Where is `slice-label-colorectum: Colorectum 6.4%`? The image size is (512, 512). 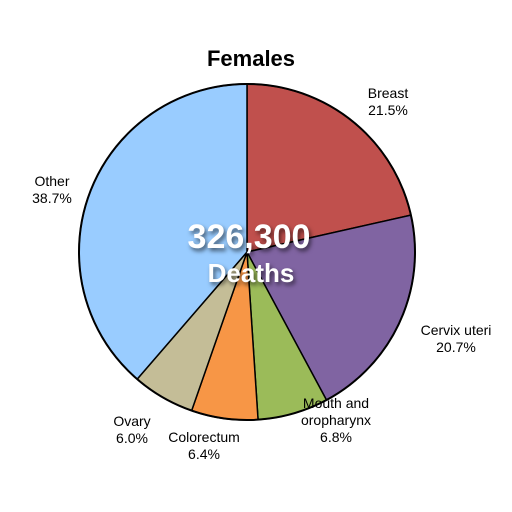 slice-label-colorectum: Colorectum 6.4% is located at coordinates (204, 445).